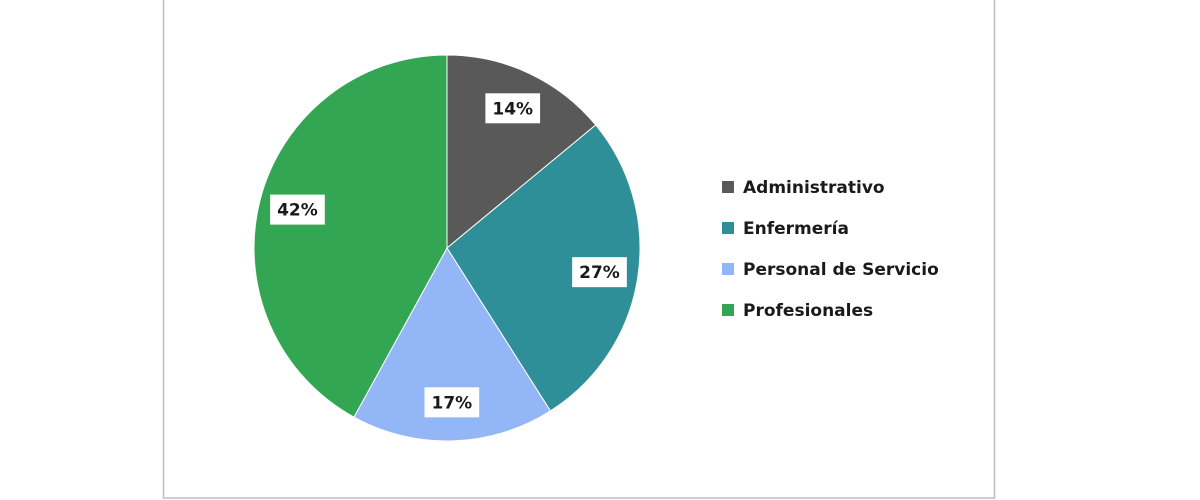  What do you see at coordinates (814, 188) in the screenshot?
I see `legend-label: Administrativo` at bounding box center [814, 188].